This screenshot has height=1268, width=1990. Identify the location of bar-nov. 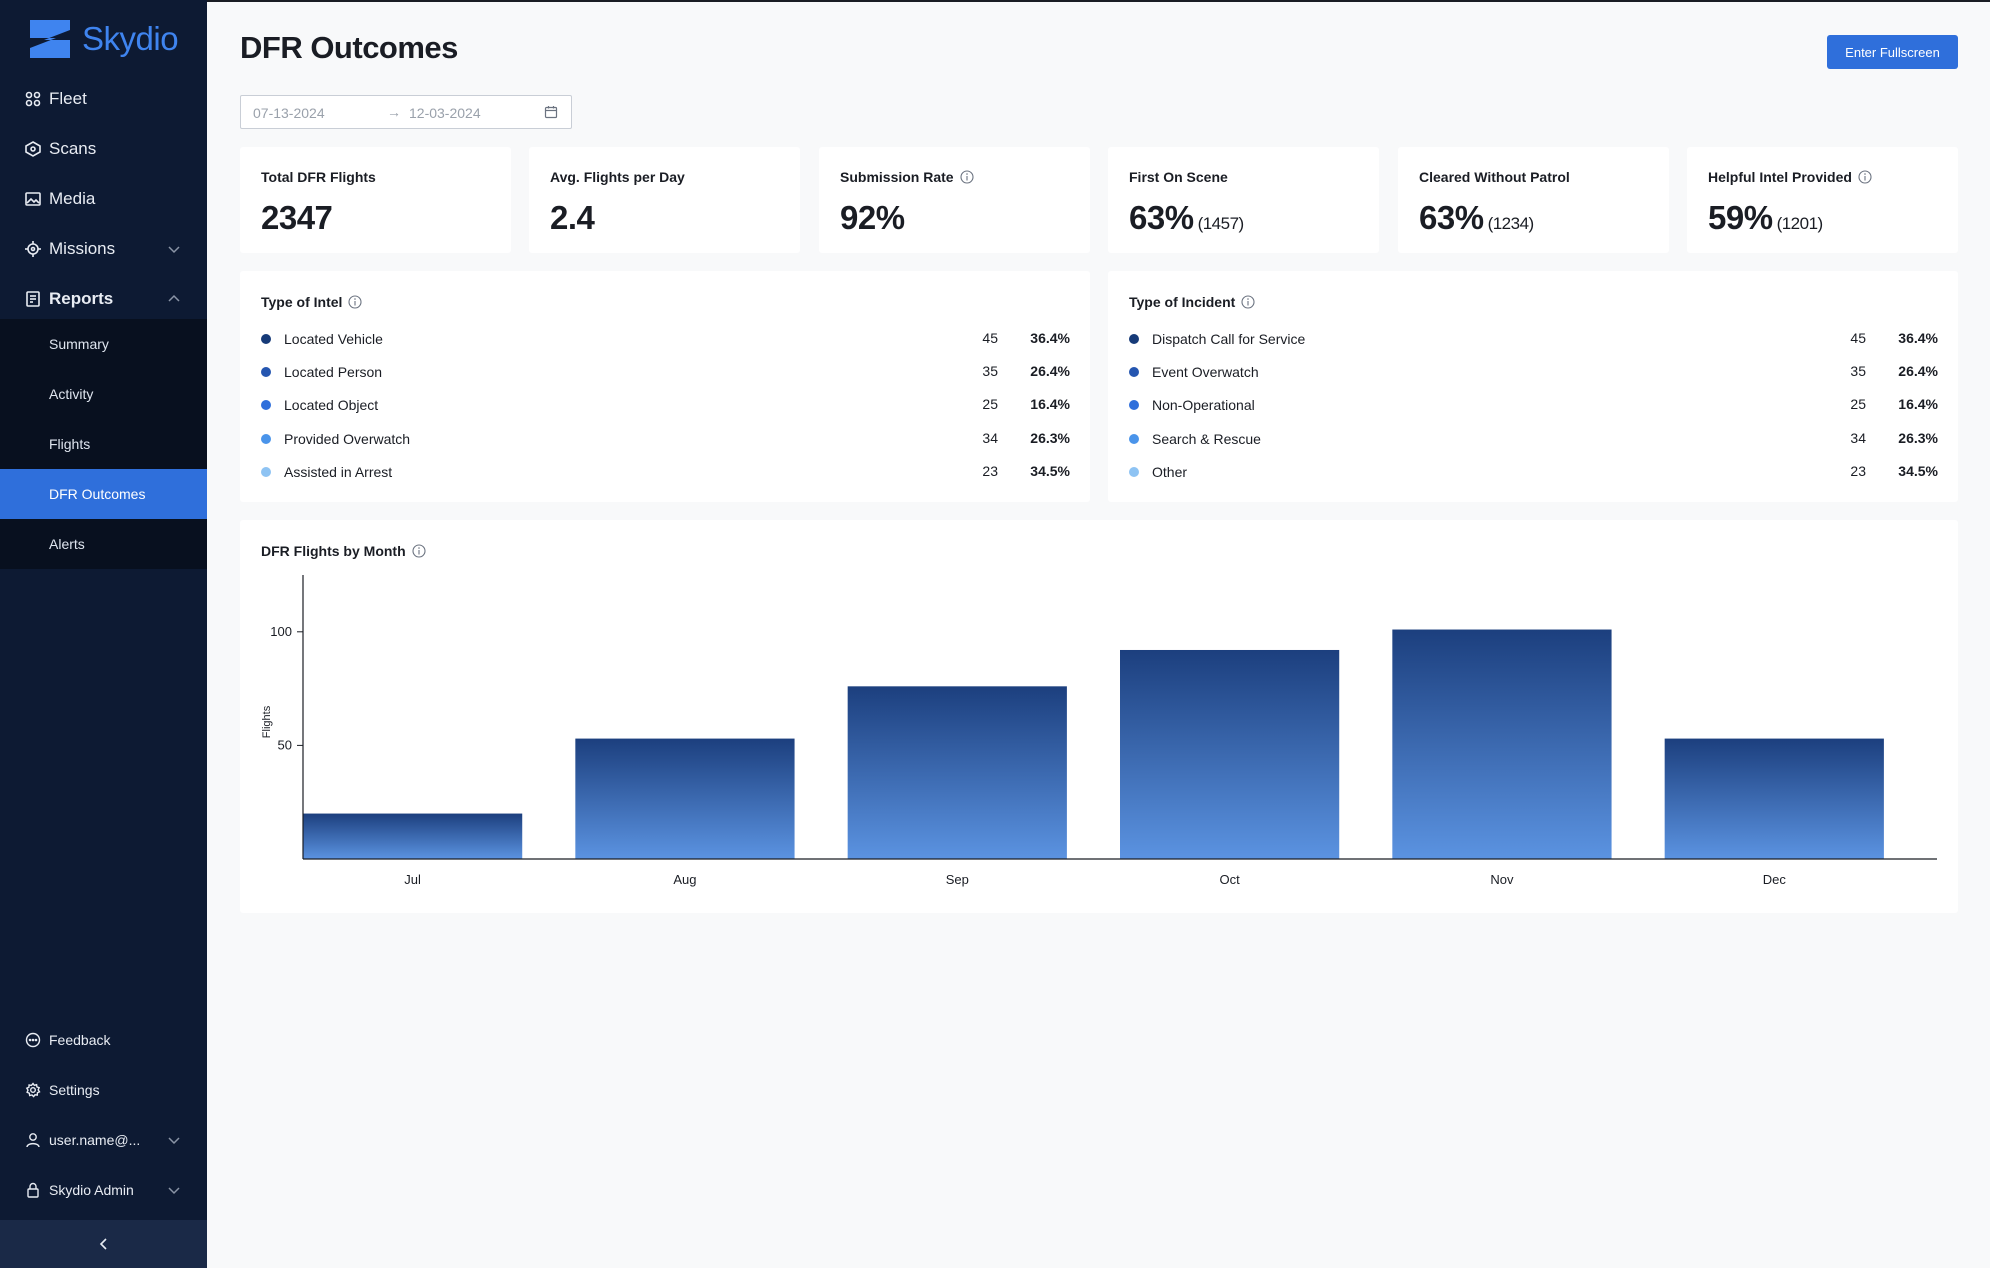
(1502, 744).